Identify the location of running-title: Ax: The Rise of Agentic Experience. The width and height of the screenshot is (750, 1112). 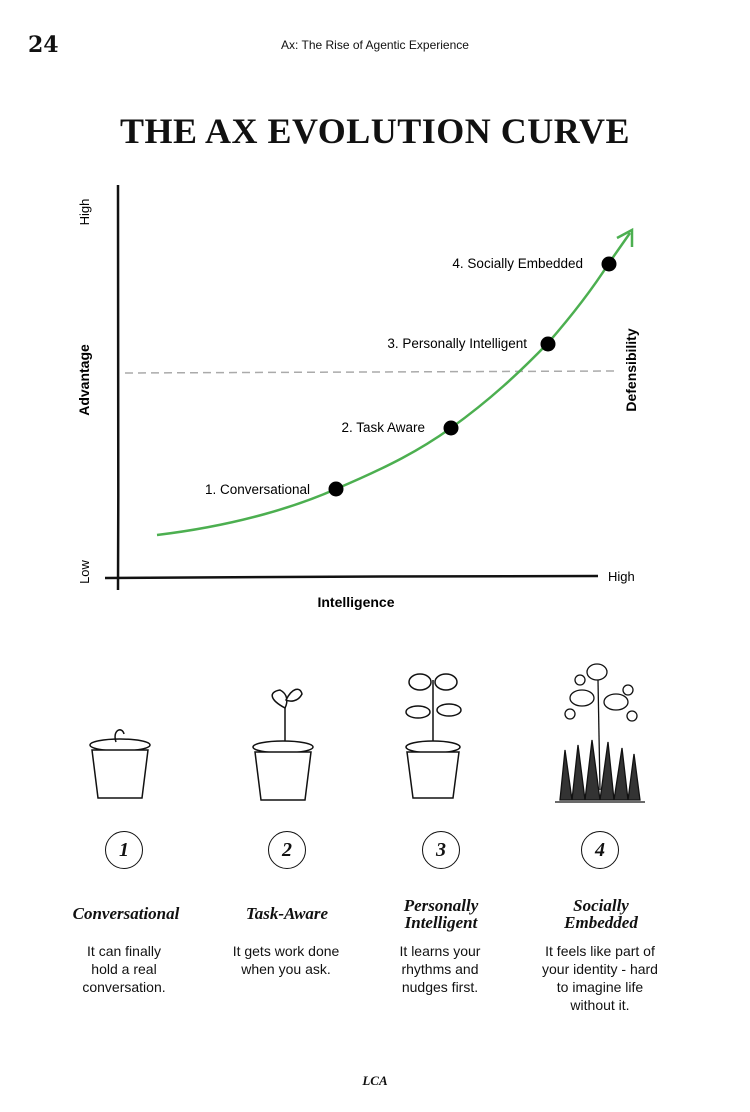
(375, 45).